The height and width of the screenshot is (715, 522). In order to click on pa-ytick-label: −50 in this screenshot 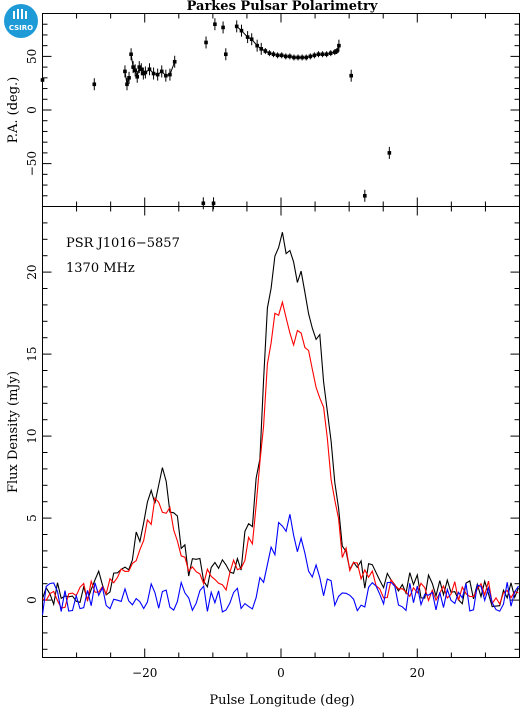, I will do `click(32, 163)`.